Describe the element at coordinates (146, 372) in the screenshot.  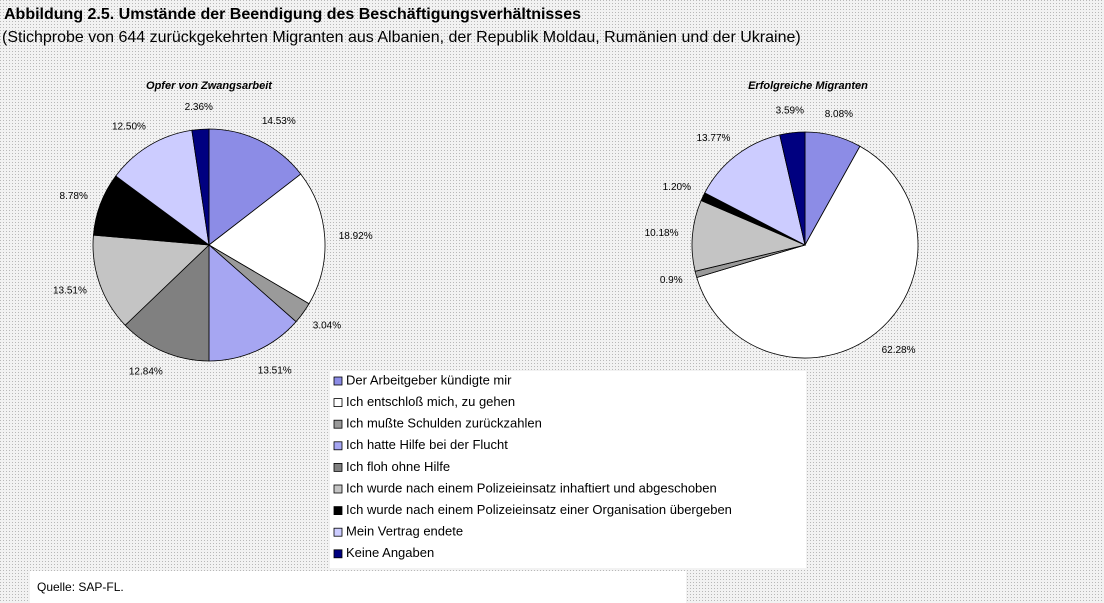
I see `slice-label: 12.84%` at that location.